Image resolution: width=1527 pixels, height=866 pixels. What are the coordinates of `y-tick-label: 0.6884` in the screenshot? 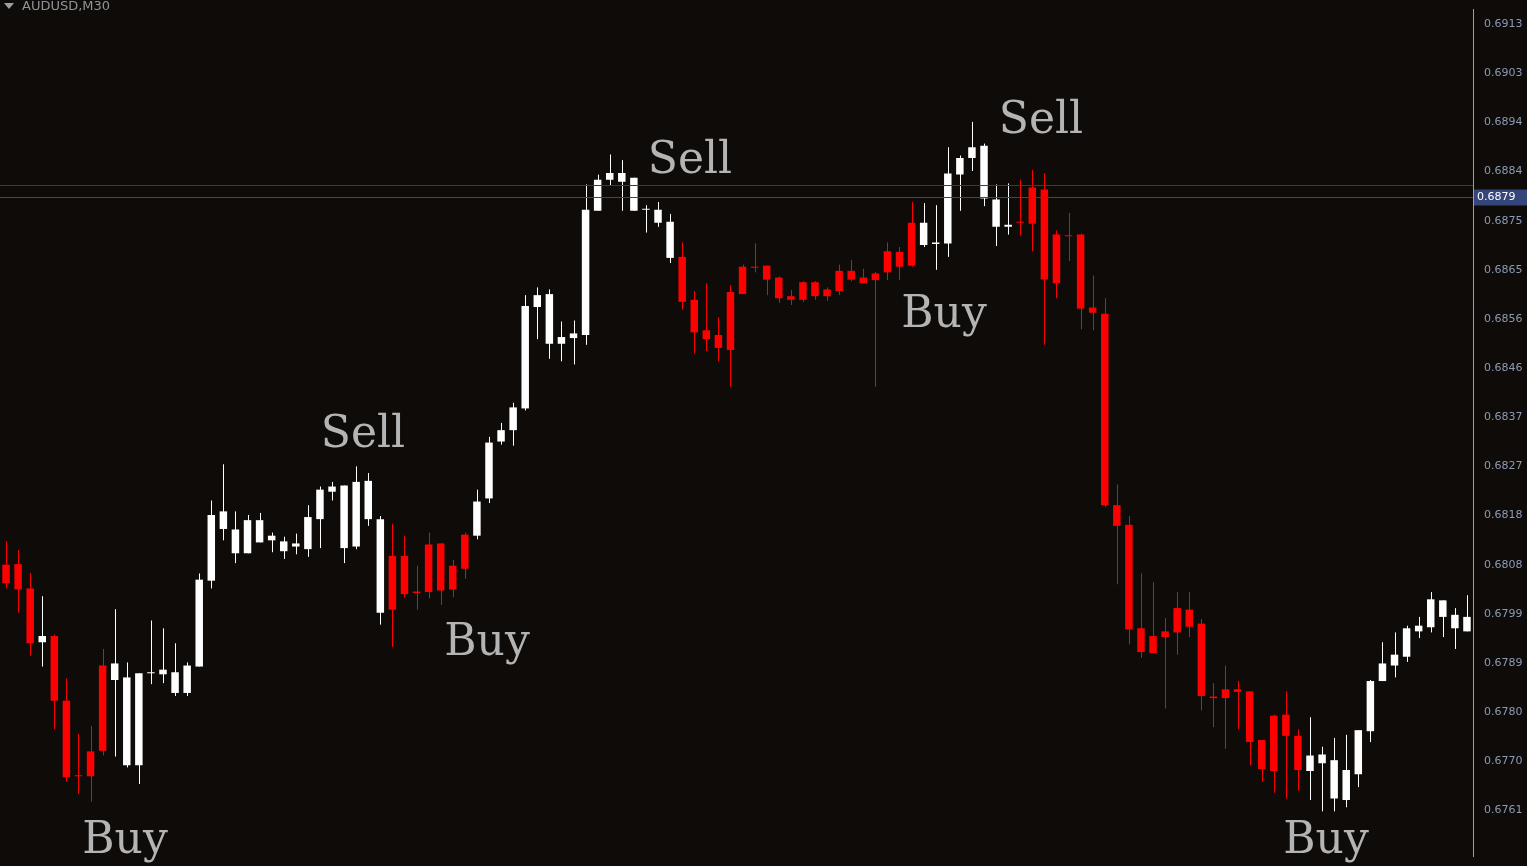 It's located at (1503, 171).